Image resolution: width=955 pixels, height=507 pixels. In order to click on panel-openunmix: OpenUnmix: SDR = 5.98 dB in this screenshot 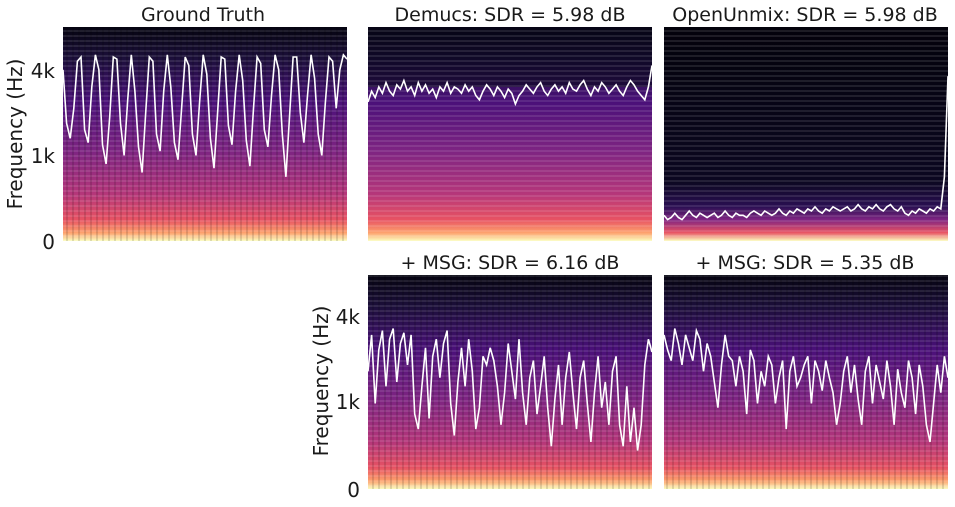, I will do `click(806, 122)`.